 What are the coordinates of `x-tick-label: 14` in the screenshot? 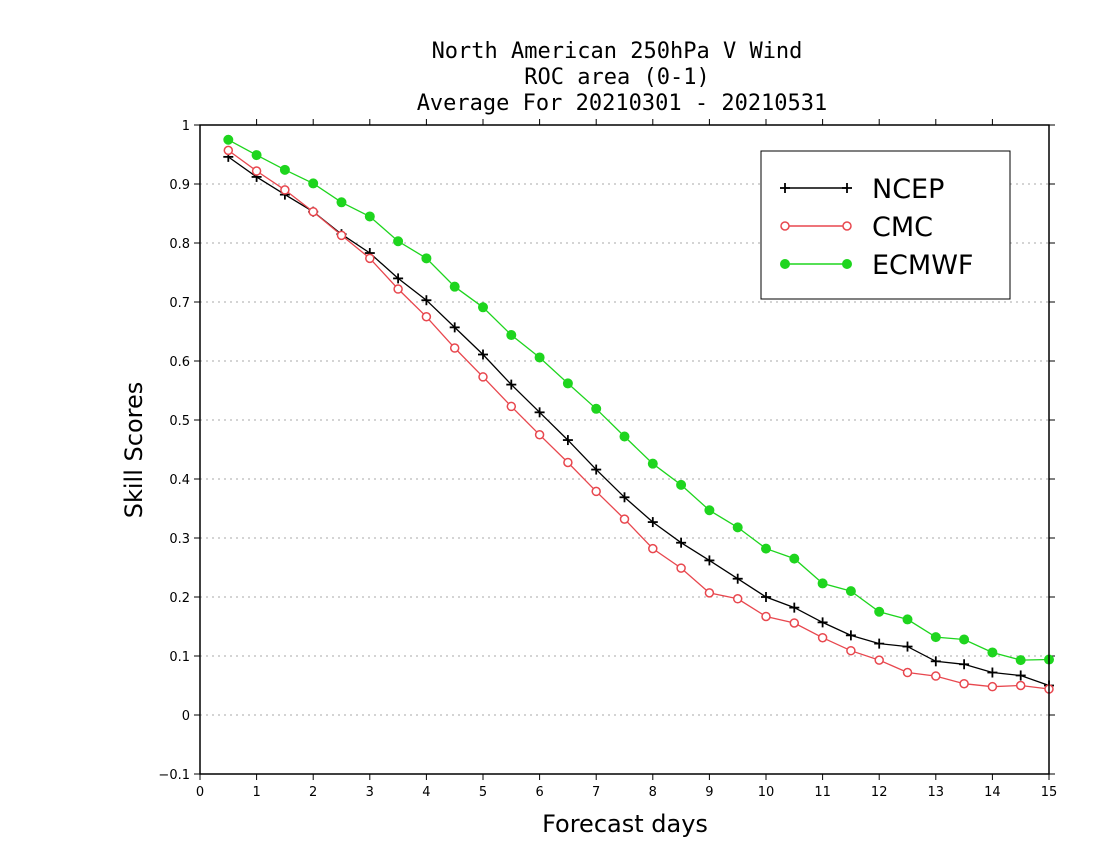 It's located at (992, 792).